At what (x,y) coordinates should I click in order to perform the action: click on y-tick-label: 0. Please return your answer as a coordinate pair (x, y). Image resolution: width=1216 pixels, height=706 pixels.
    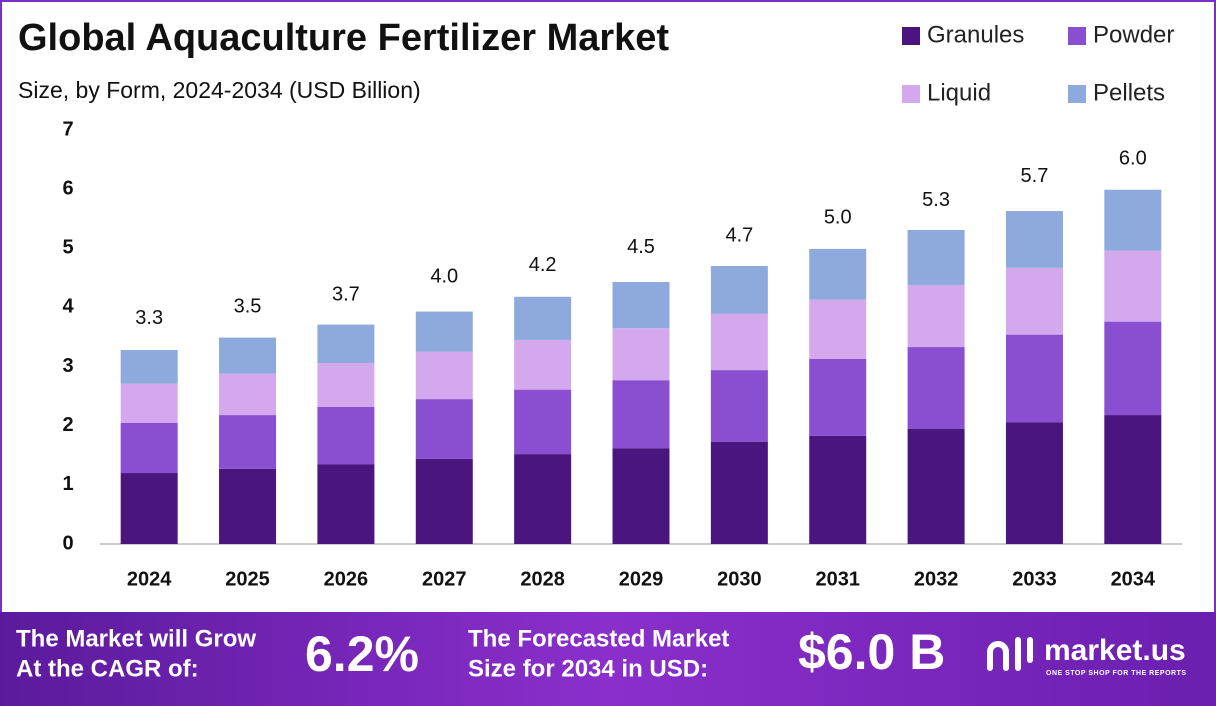
    Looking at the image, I should click on (67, 543).